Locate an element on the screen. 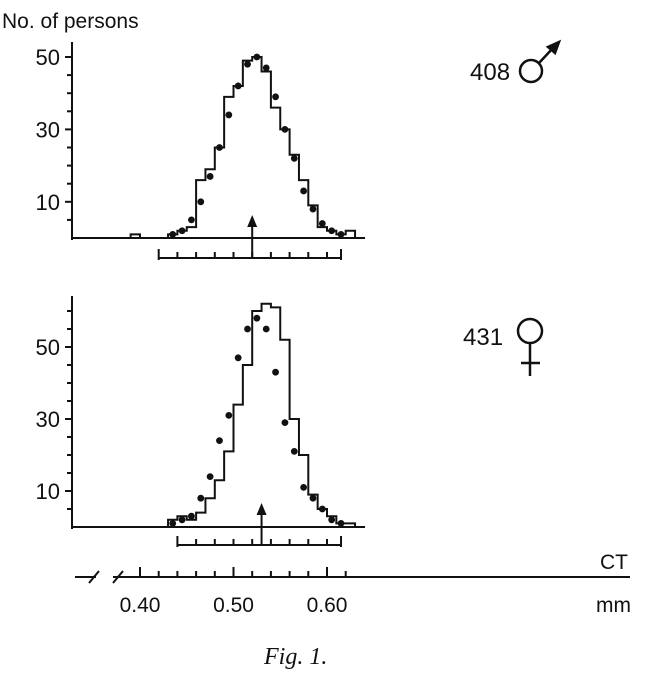 The height and width of the screenshot is (677, 649). female-count-label: 431 is located at coordinates (483, 337).